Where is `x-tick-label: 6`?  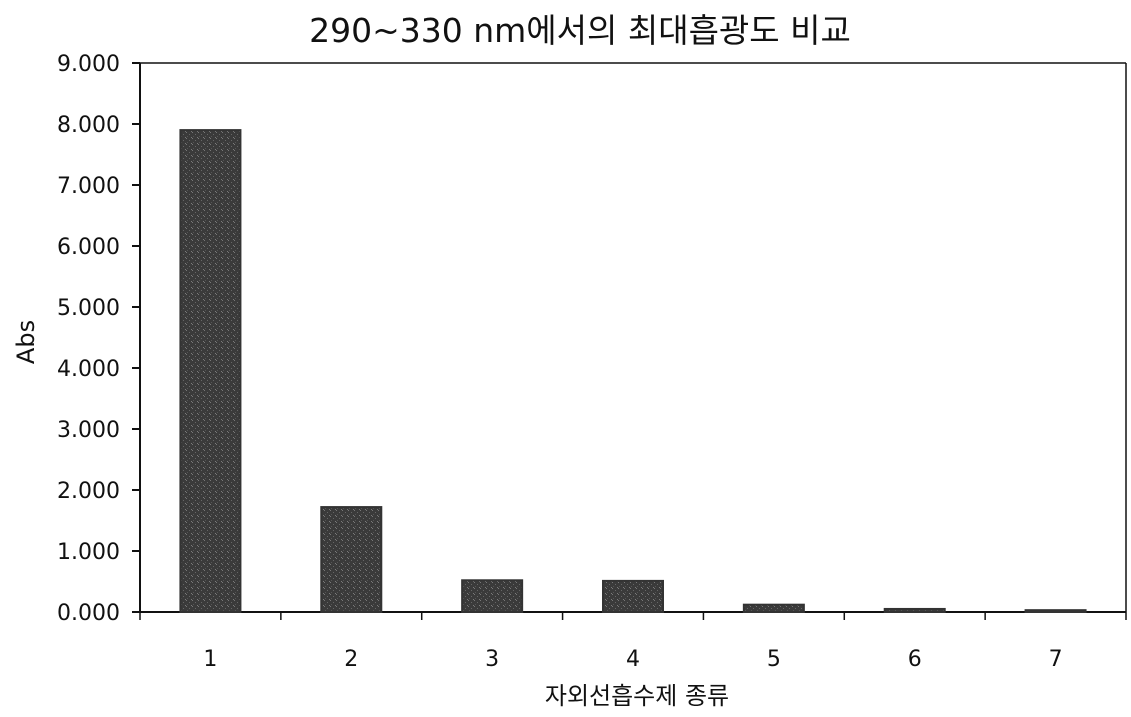 x-tick-label: 6 is located at coordinates (915, 659).